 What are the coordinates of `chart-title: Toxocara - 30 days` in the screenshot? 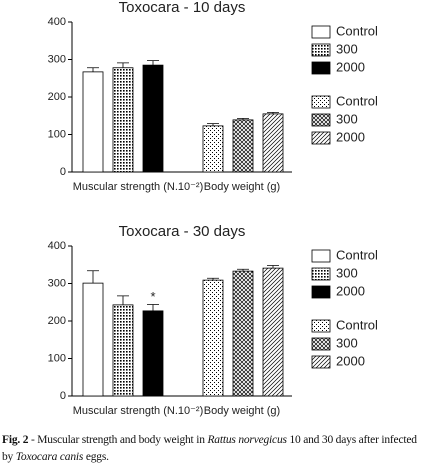 It's located at (182, 231).